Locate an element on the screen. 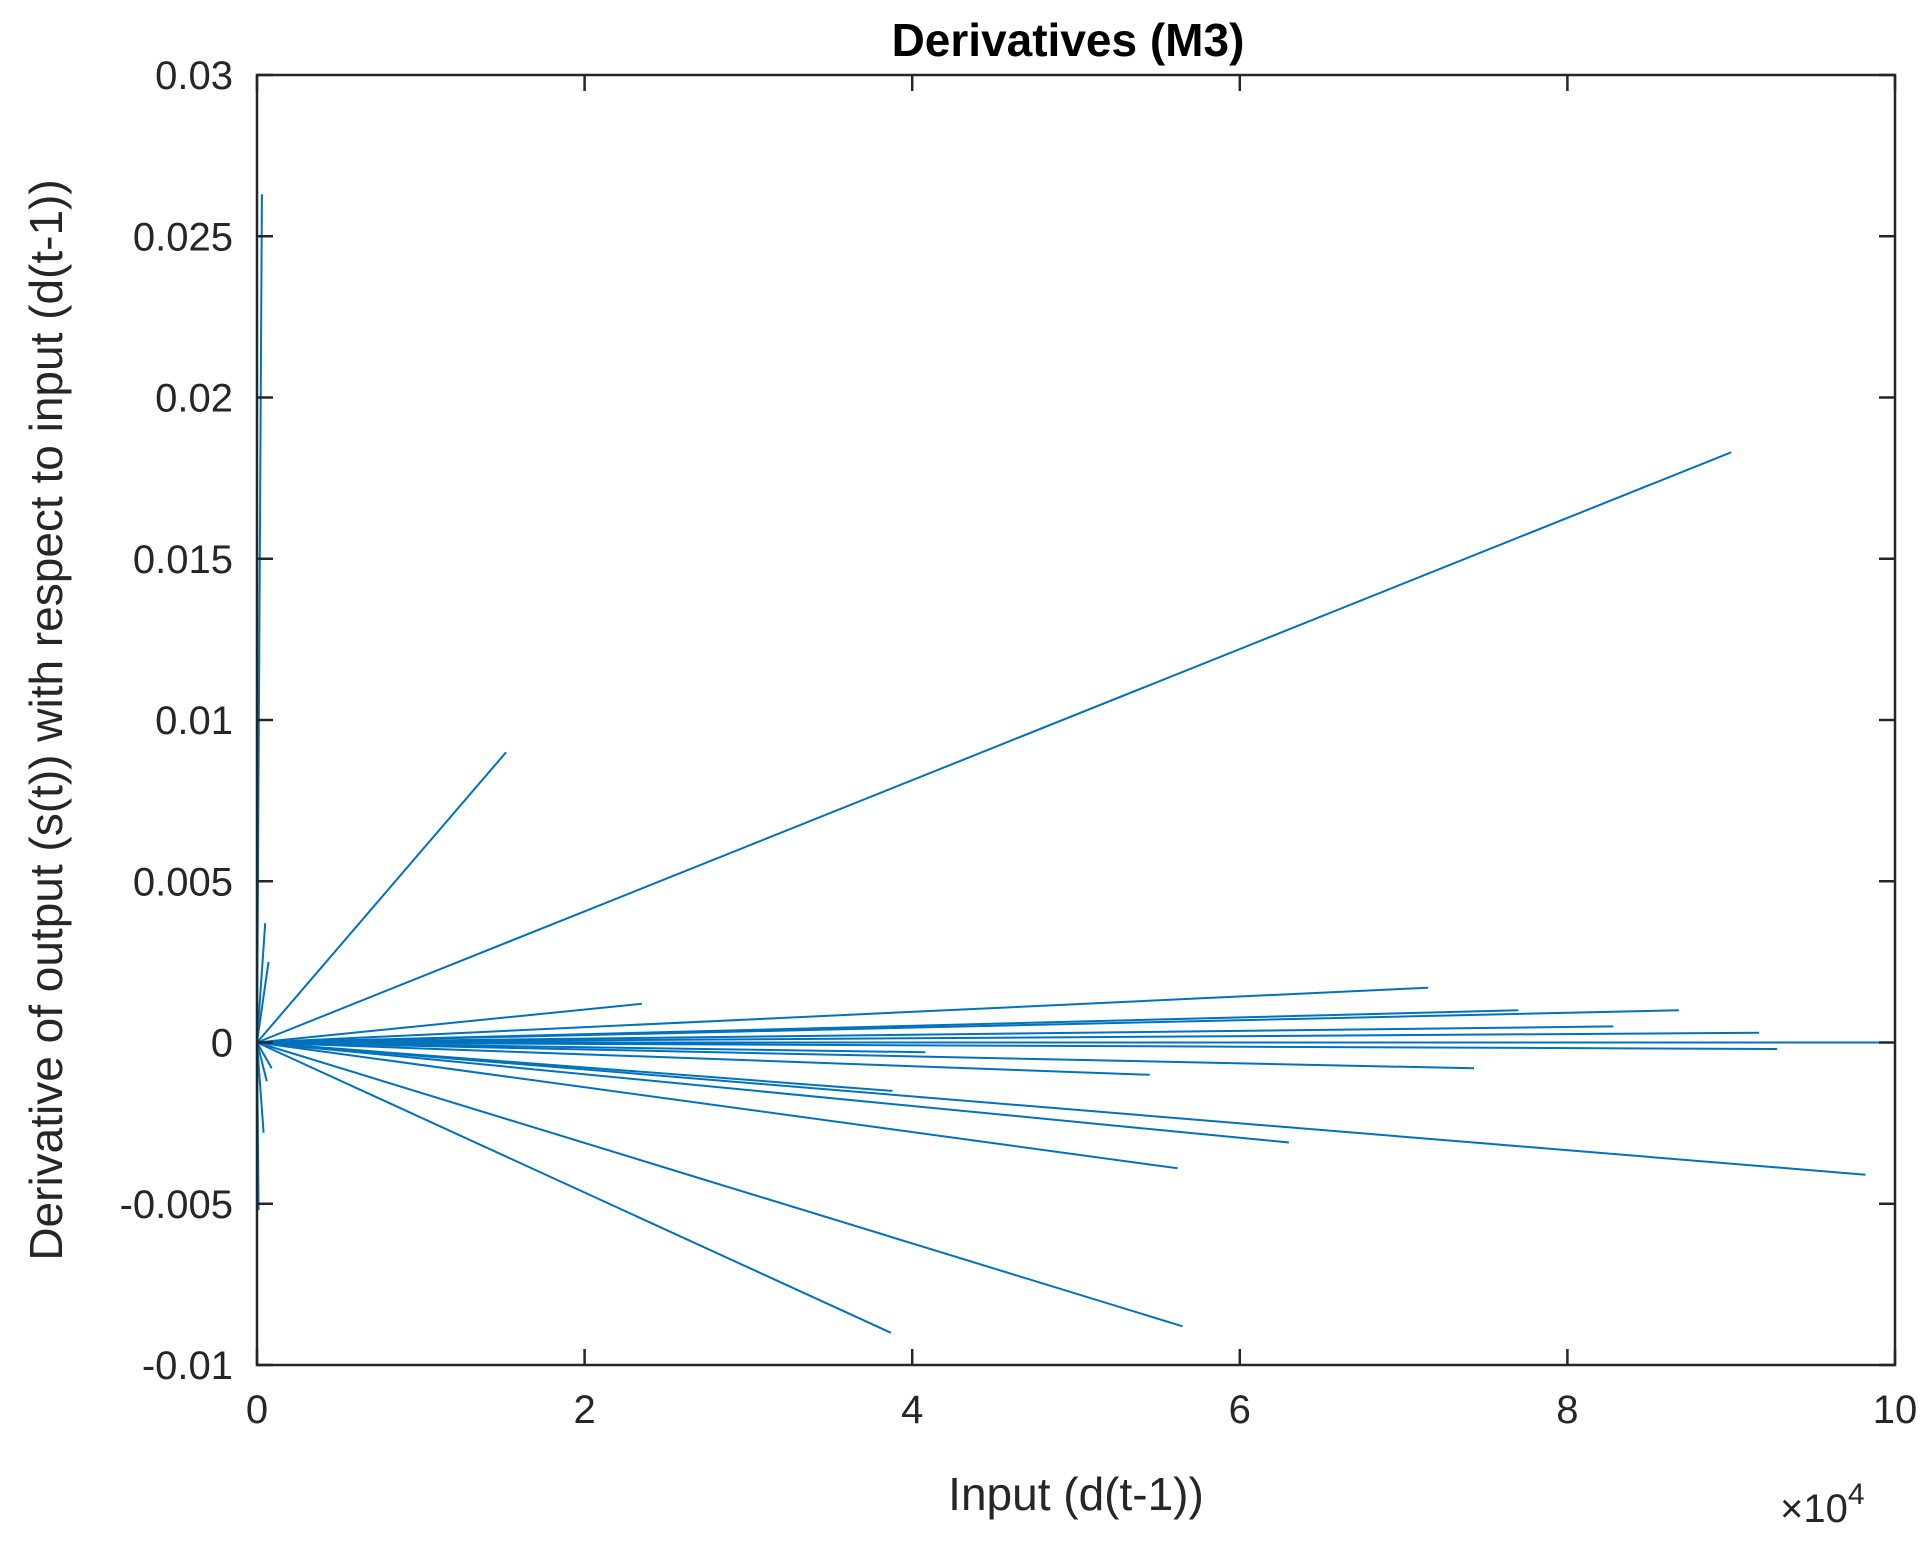 The image size is (1932, 1545). x-tick-label: 4 is located at coordinates (912, 1410).